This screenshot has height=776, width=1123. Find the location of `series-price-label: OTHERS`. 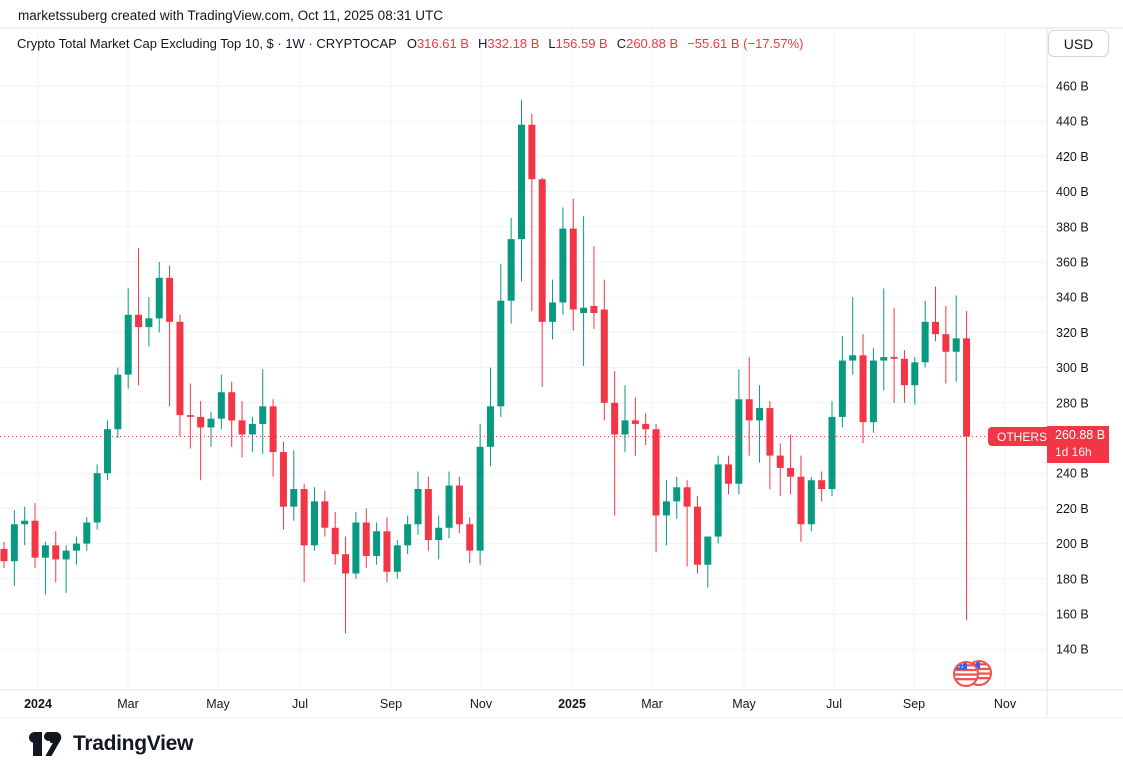

series-price-label: OTHERS is located at coordinates (1022, 436).